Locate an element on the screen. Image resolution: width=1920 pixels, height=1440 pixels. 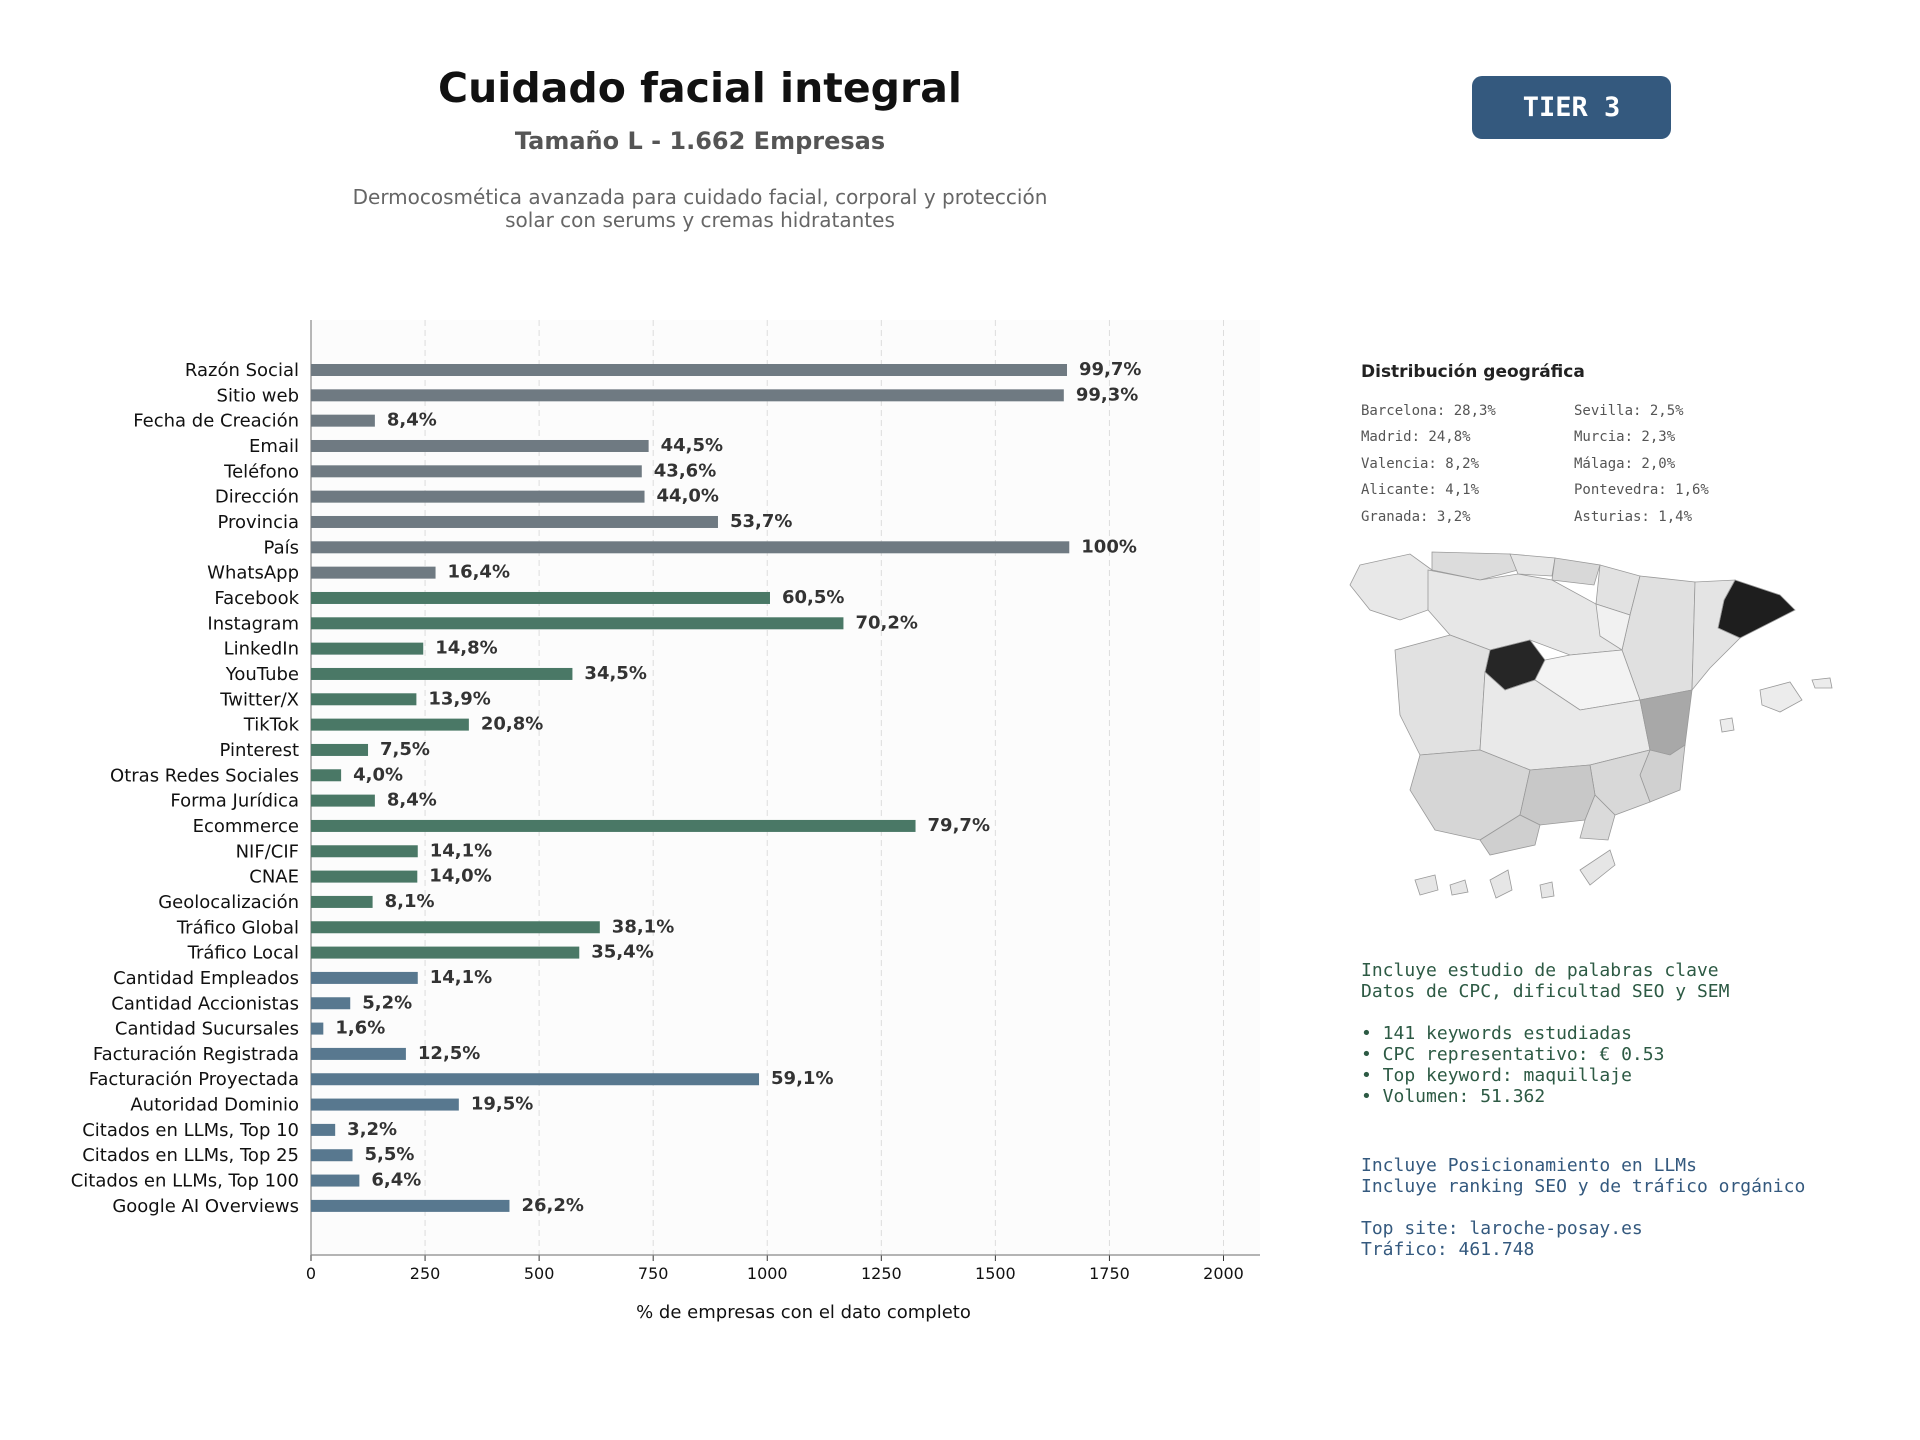
data-label: 8,1% is located at coordinates (410, 901).